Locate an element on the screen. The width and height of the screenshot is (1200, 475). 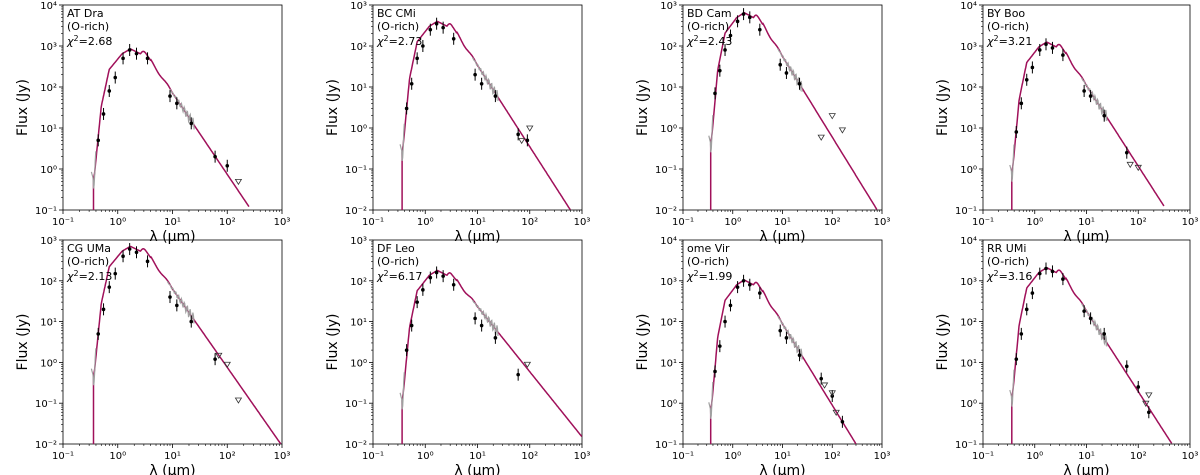
y-tick-label: 10⁻² is located at coordinates (666, 211).